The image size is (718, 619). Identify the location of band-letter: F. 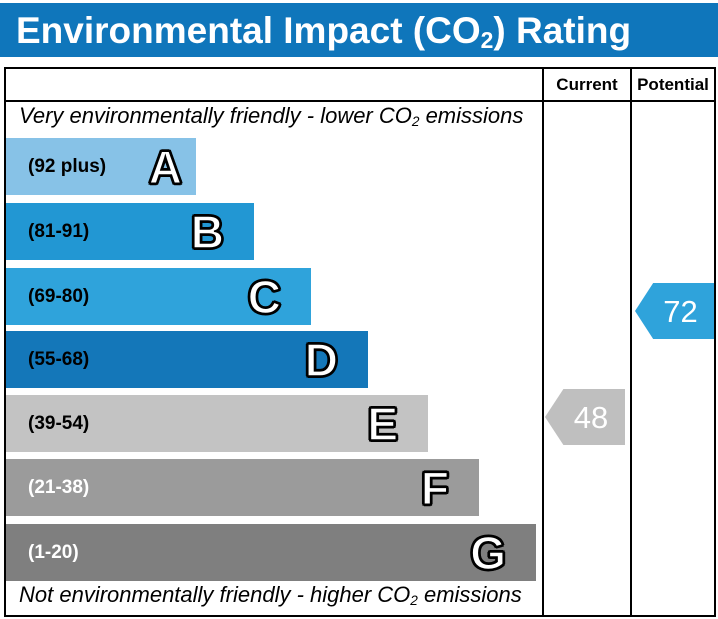
(435, 487).